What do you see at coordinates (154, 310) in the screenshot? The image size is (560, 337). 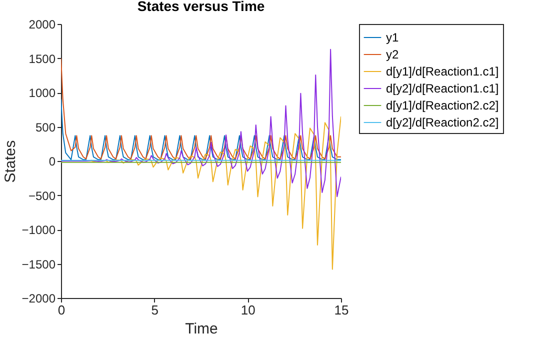 I see `x-tick-label: 5` at bounding box center [154, 310].